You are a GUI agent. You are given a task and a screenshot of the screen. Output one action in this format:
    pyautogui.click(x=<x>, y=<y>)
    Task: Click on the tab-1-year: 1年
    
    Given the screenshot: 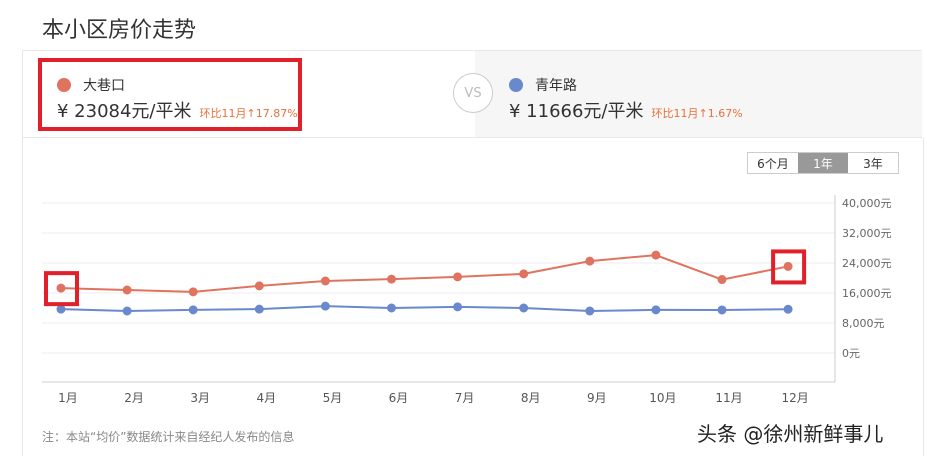 What is the action you would take?
    pyautogui.click(x=823, y=163)
    